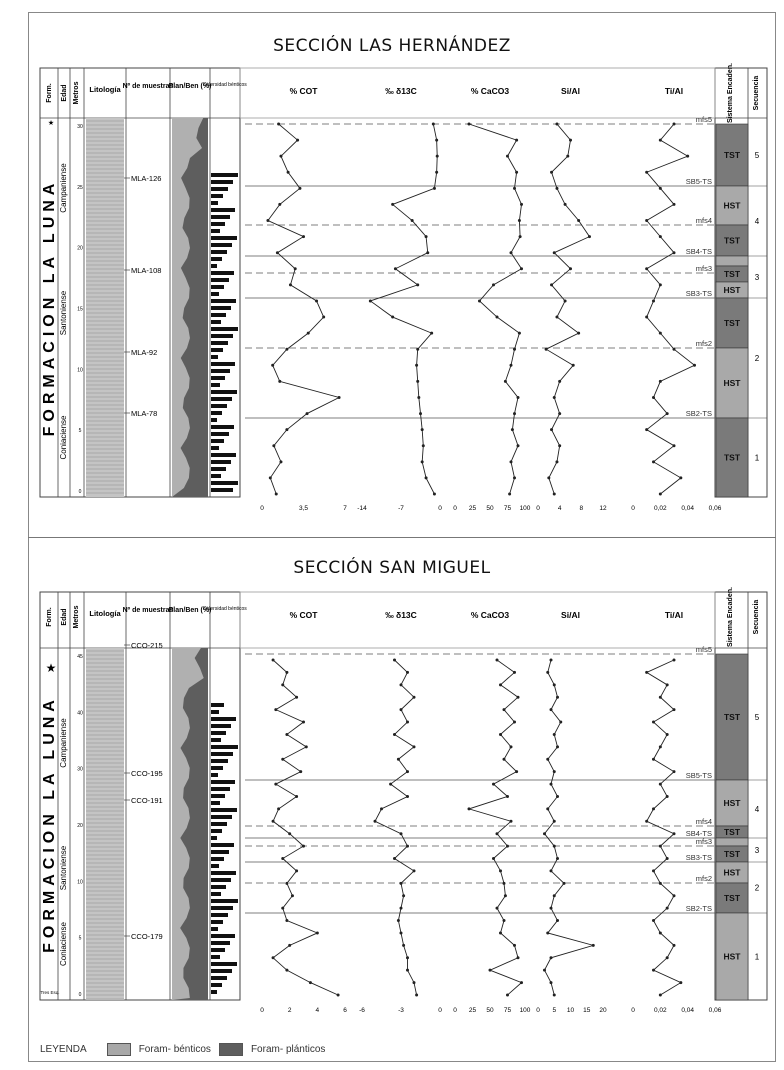  What do you see at coordinates (392, 568) in the screenshot?
I see `section-title-san-miguel: SECCIÓN SAN MIGUEL` at bounding box center [392, 568].